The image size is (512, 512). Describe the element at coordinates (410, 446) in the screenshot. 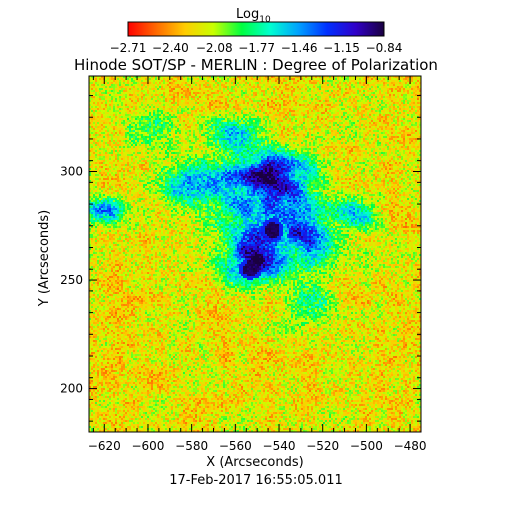

I see `x-tick-label: −480` at that location.